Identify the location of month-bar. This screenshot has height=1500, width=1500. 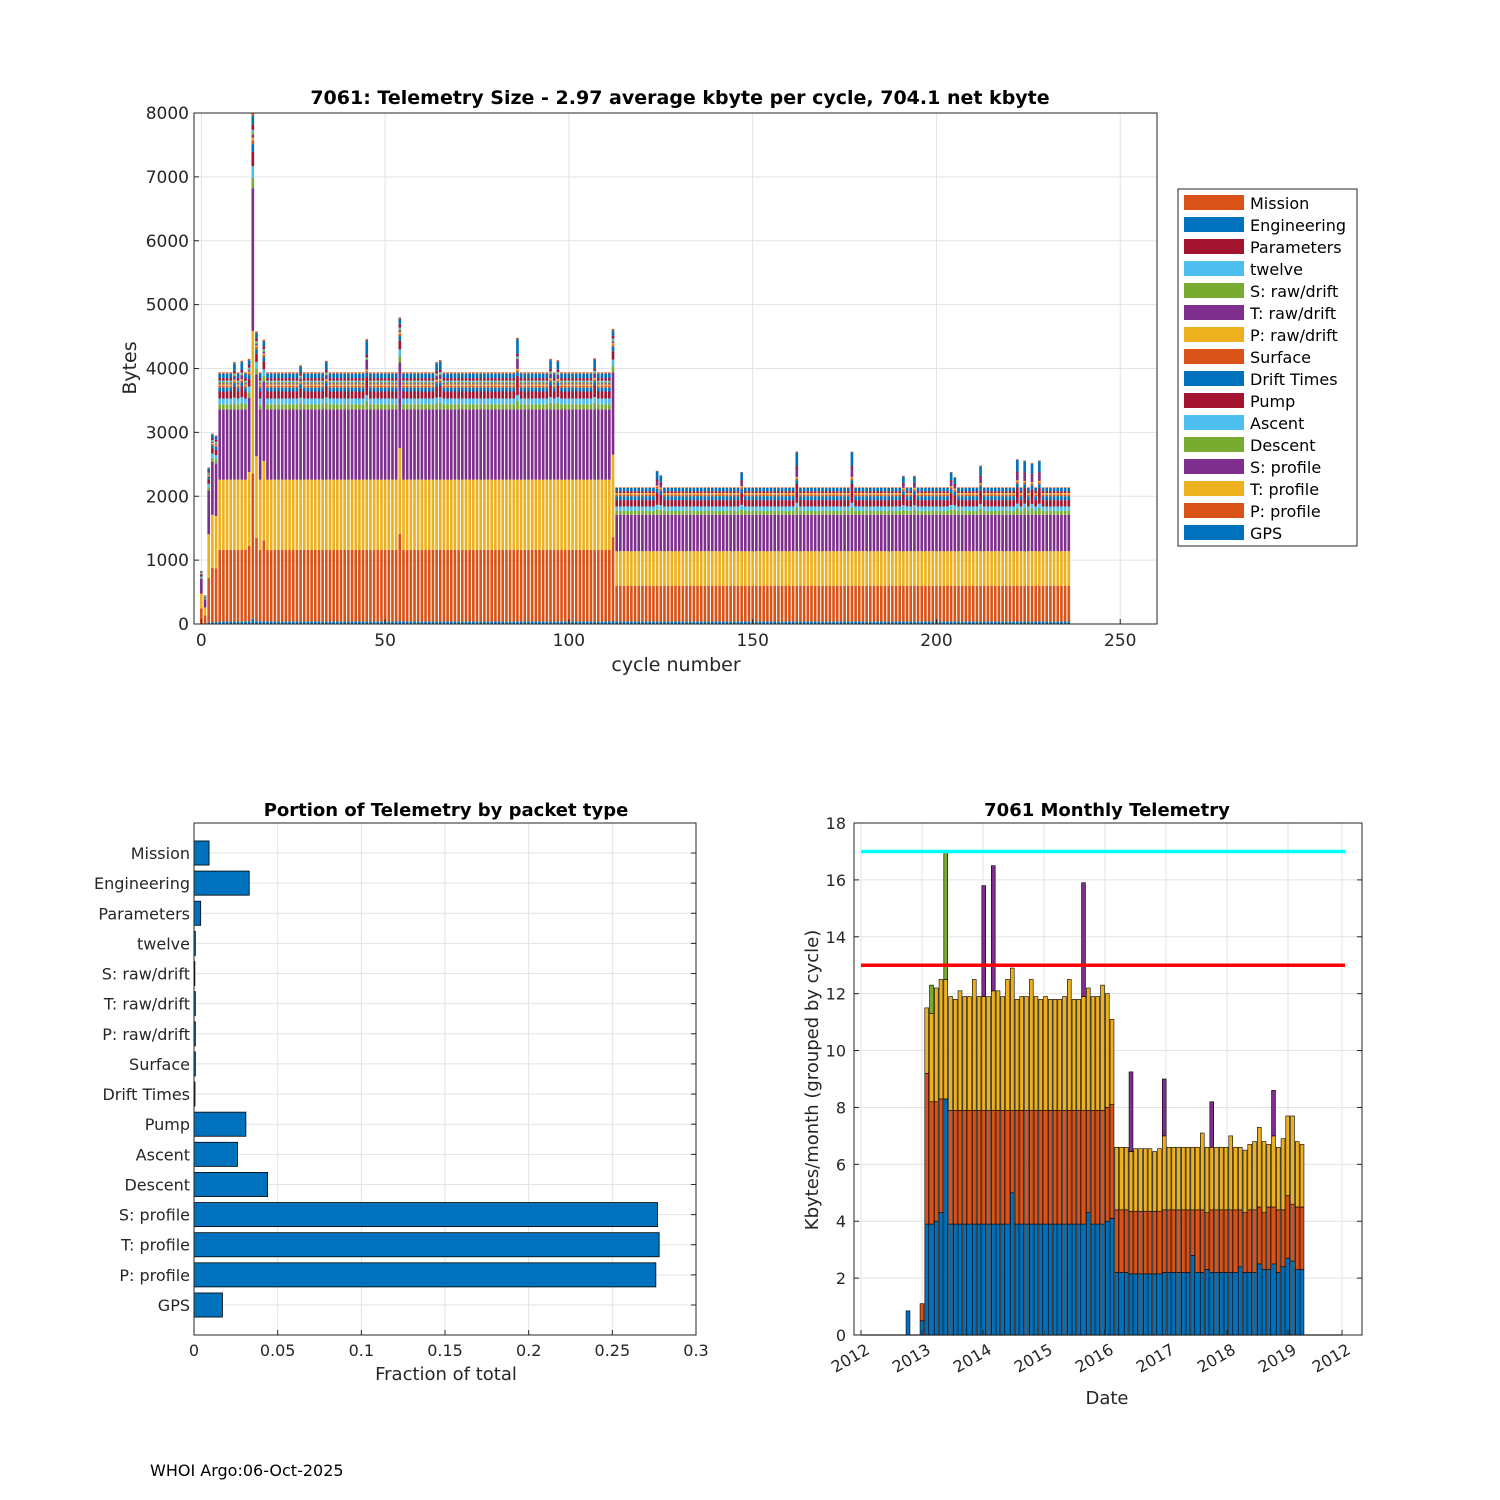
(1245, 1242).